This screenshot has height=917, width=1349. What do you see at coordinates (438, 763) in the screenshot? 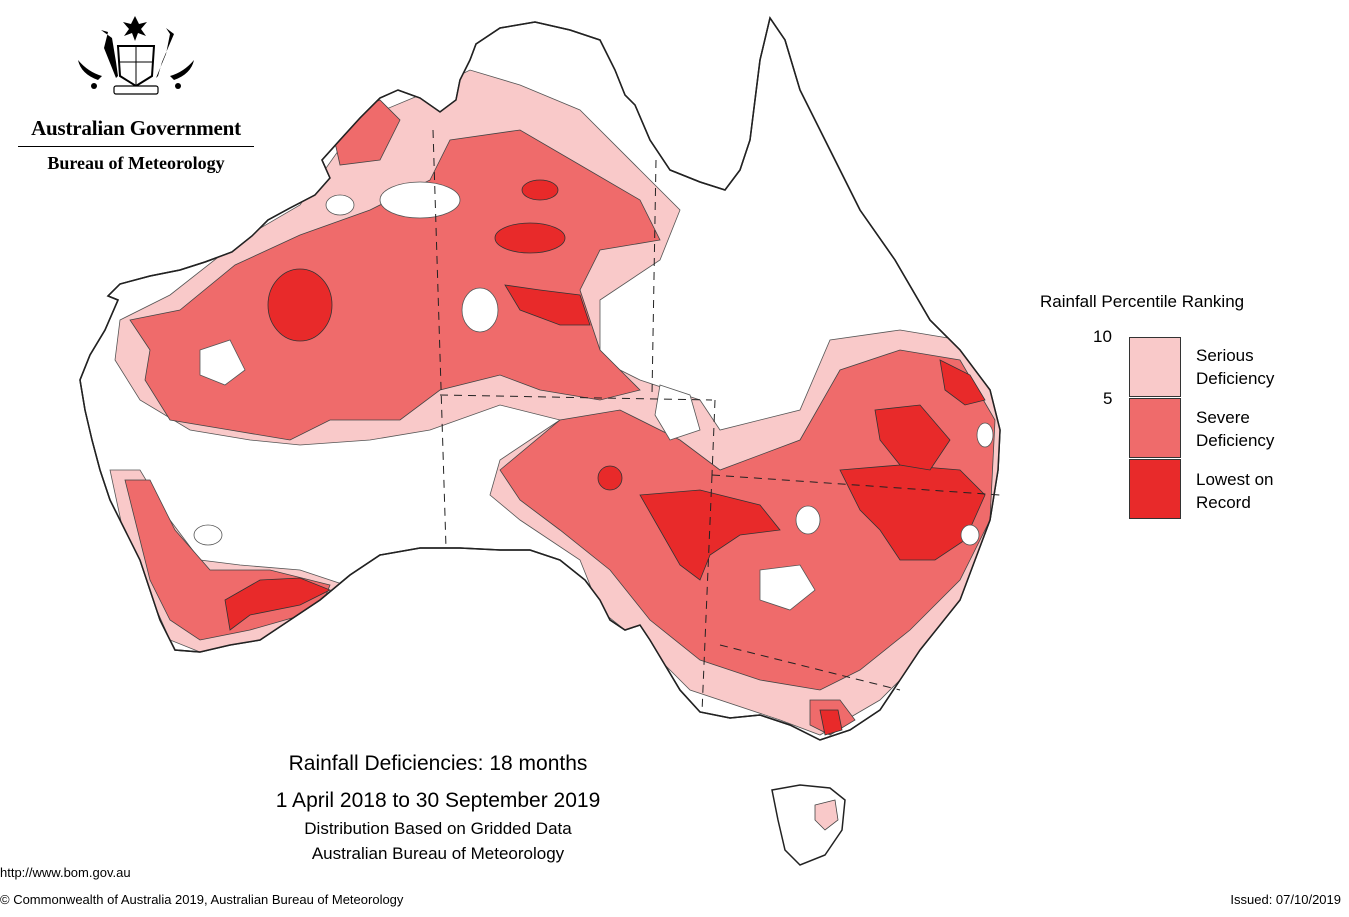
I see `caption-title: Rainfall Deficiencies: 18 months` at bounding box center [438, 763].